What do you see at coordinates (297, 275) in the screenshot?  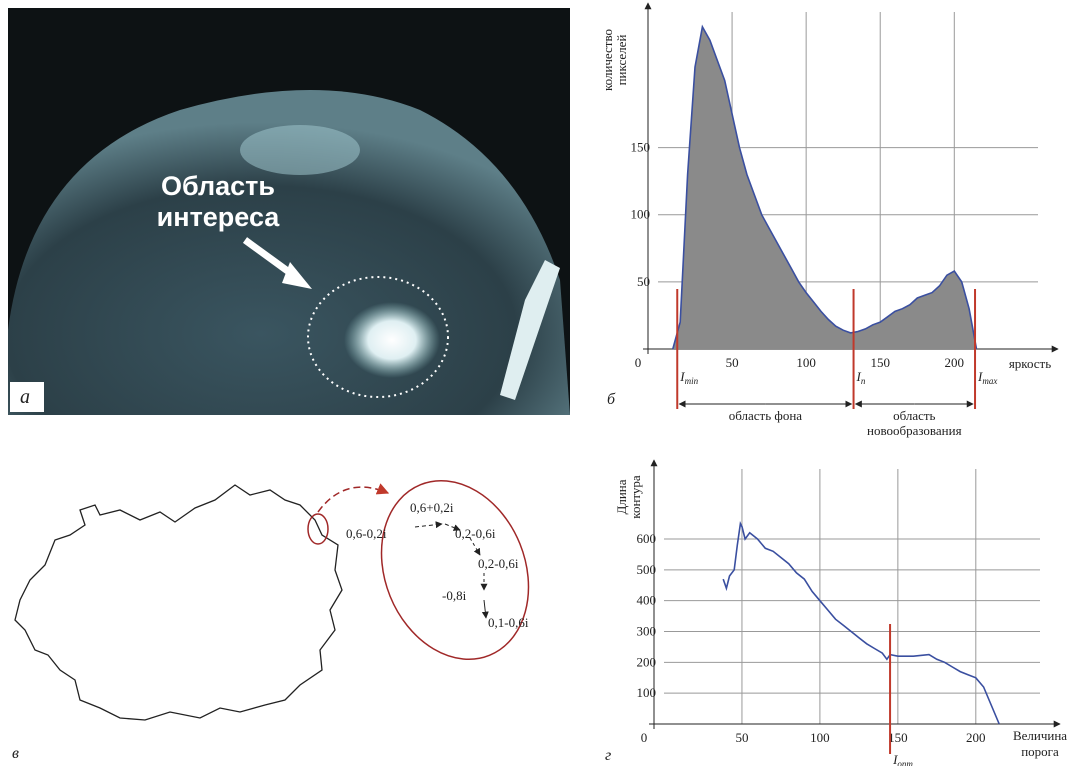 I see `arrow-head` at bounding box center [297, 275].